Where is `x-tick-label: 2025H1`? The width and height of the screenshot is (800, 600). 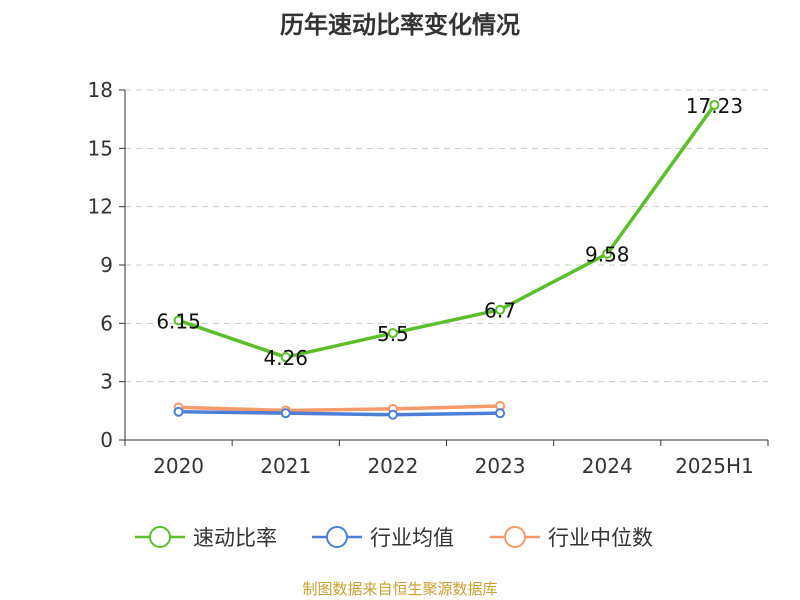 x-tick-label: 2025H1 is located at coordinates (714, 466).